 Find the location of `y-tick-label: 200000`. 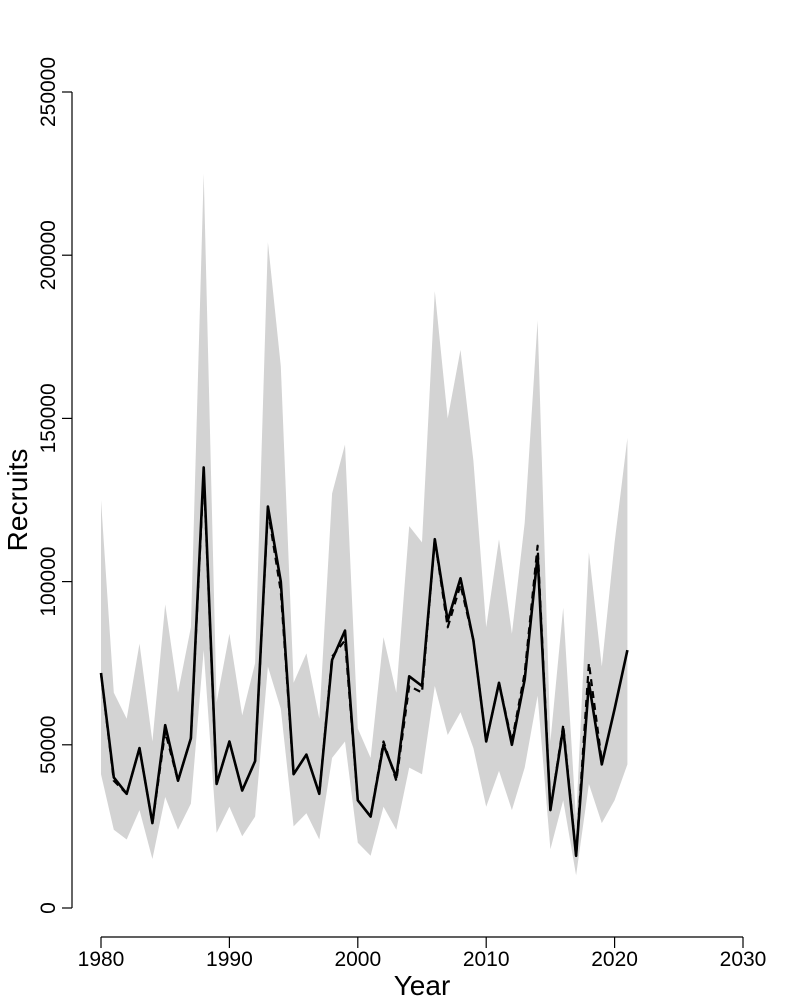

y-tick-label: 200000 is located at coordinates (48, 255).